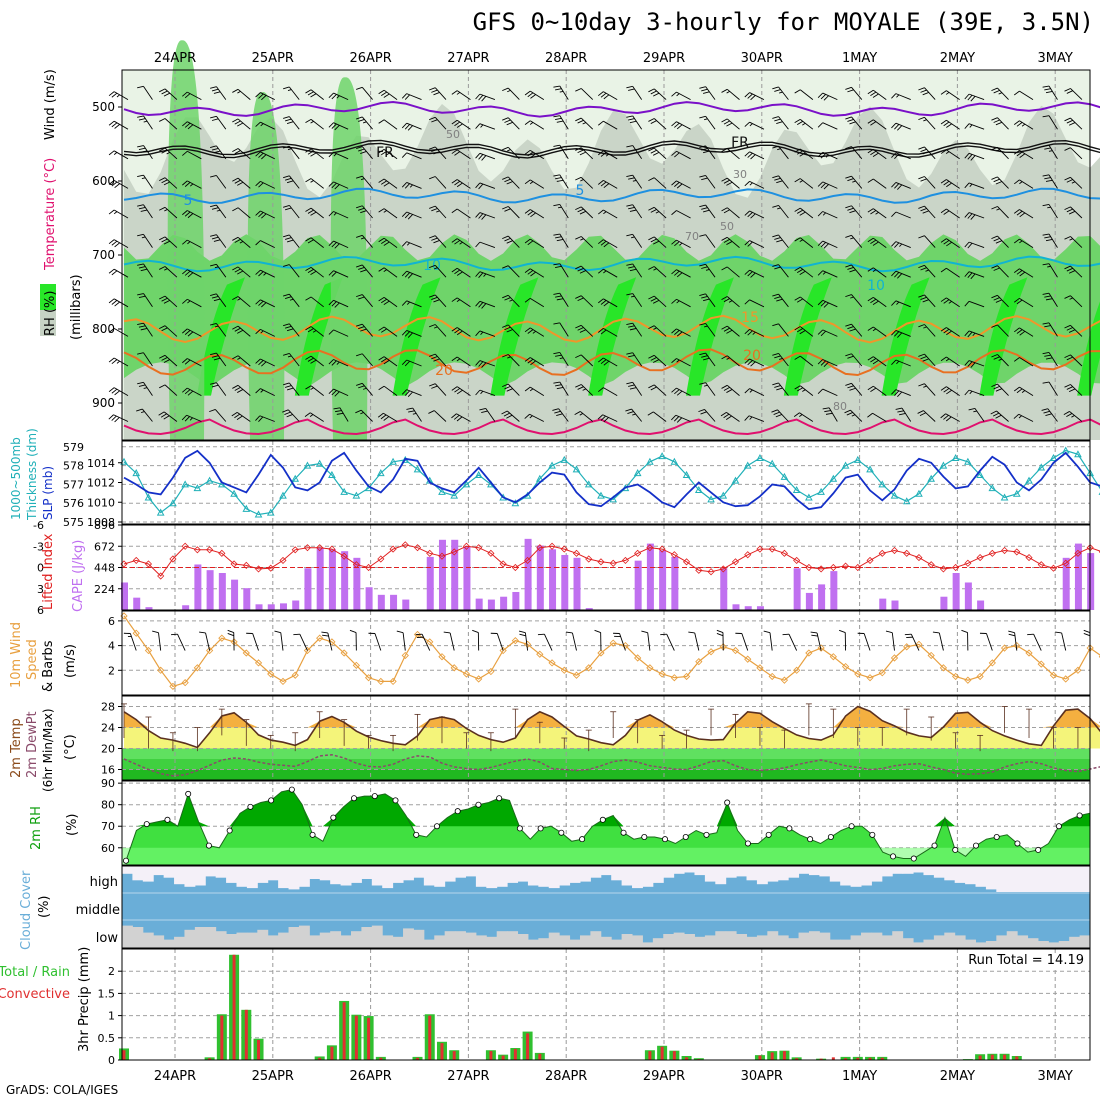 This screenshot has width=1100, height=1100. I want to click on isotherm-line-warm, so click(611, 427).